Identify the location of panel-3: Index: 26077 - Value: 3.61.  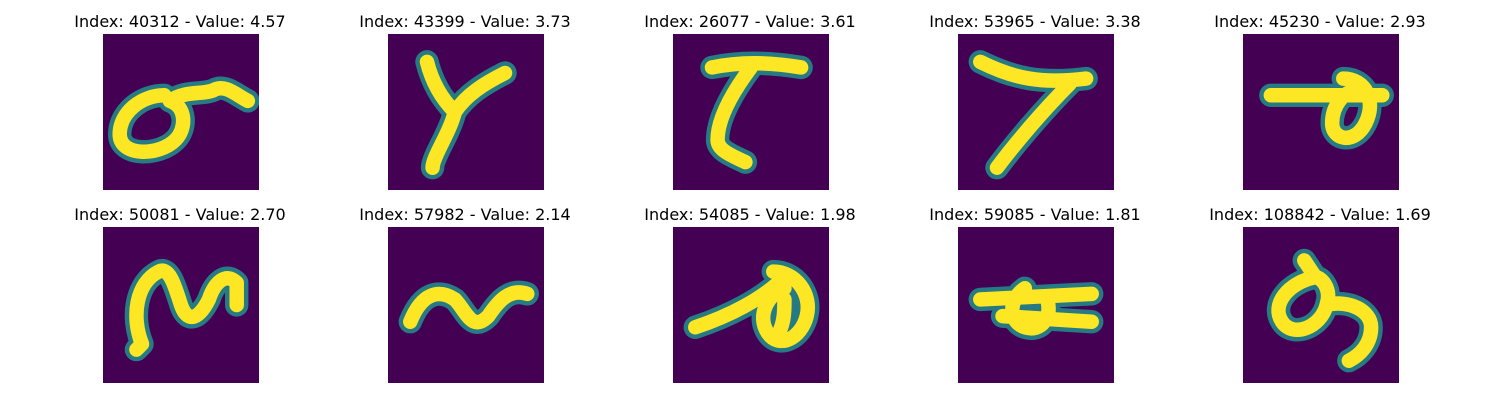
(750, 107).